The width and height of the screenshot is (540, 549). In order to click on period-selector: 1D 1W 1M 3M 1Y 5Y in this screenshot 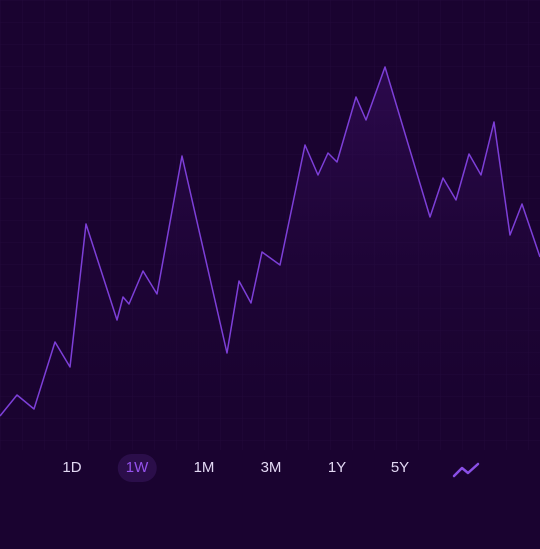, I will do `click(270, 469)`.